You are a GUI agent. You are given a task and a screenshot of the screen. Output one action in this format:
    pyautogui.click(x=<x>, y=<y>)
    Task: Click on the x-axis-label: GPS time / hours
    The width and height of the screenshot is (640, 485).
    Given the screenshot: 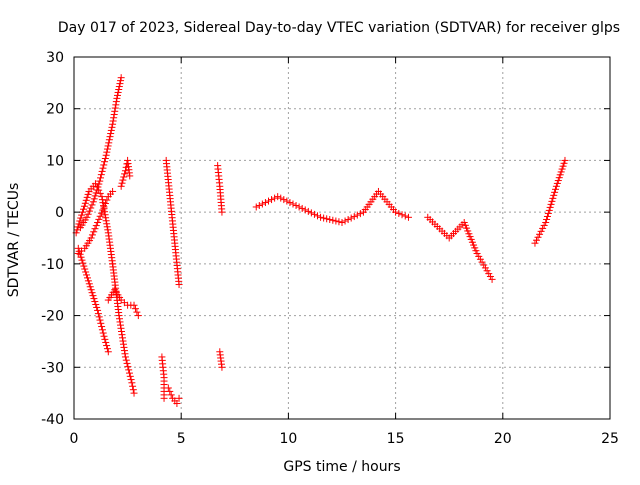 What is the action you would take?
    pyautogui.click(x=341, y=467)
    